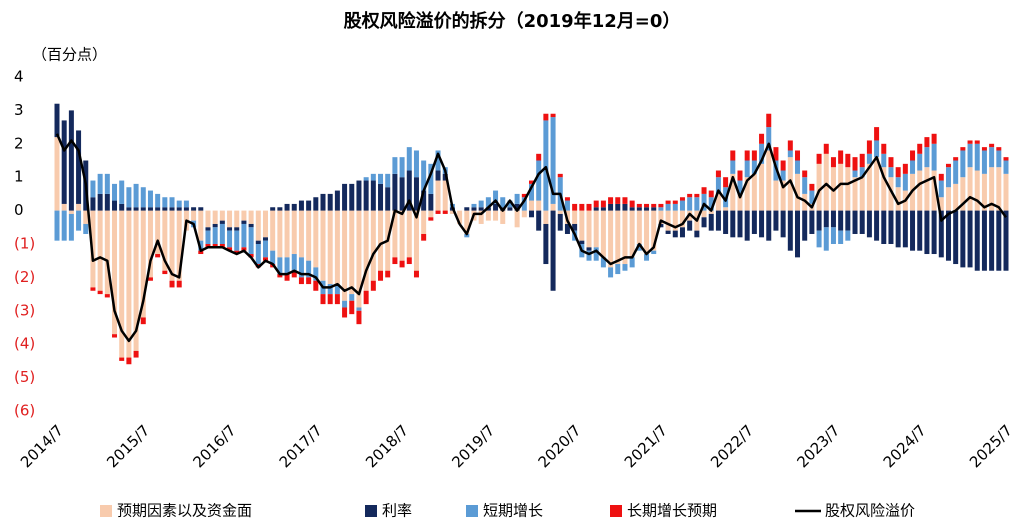 This screenshot has height=530, width=1024. Describe the element at coordinates (397, 511) in the screenshot. I see `legend-label: 利率` at that location.